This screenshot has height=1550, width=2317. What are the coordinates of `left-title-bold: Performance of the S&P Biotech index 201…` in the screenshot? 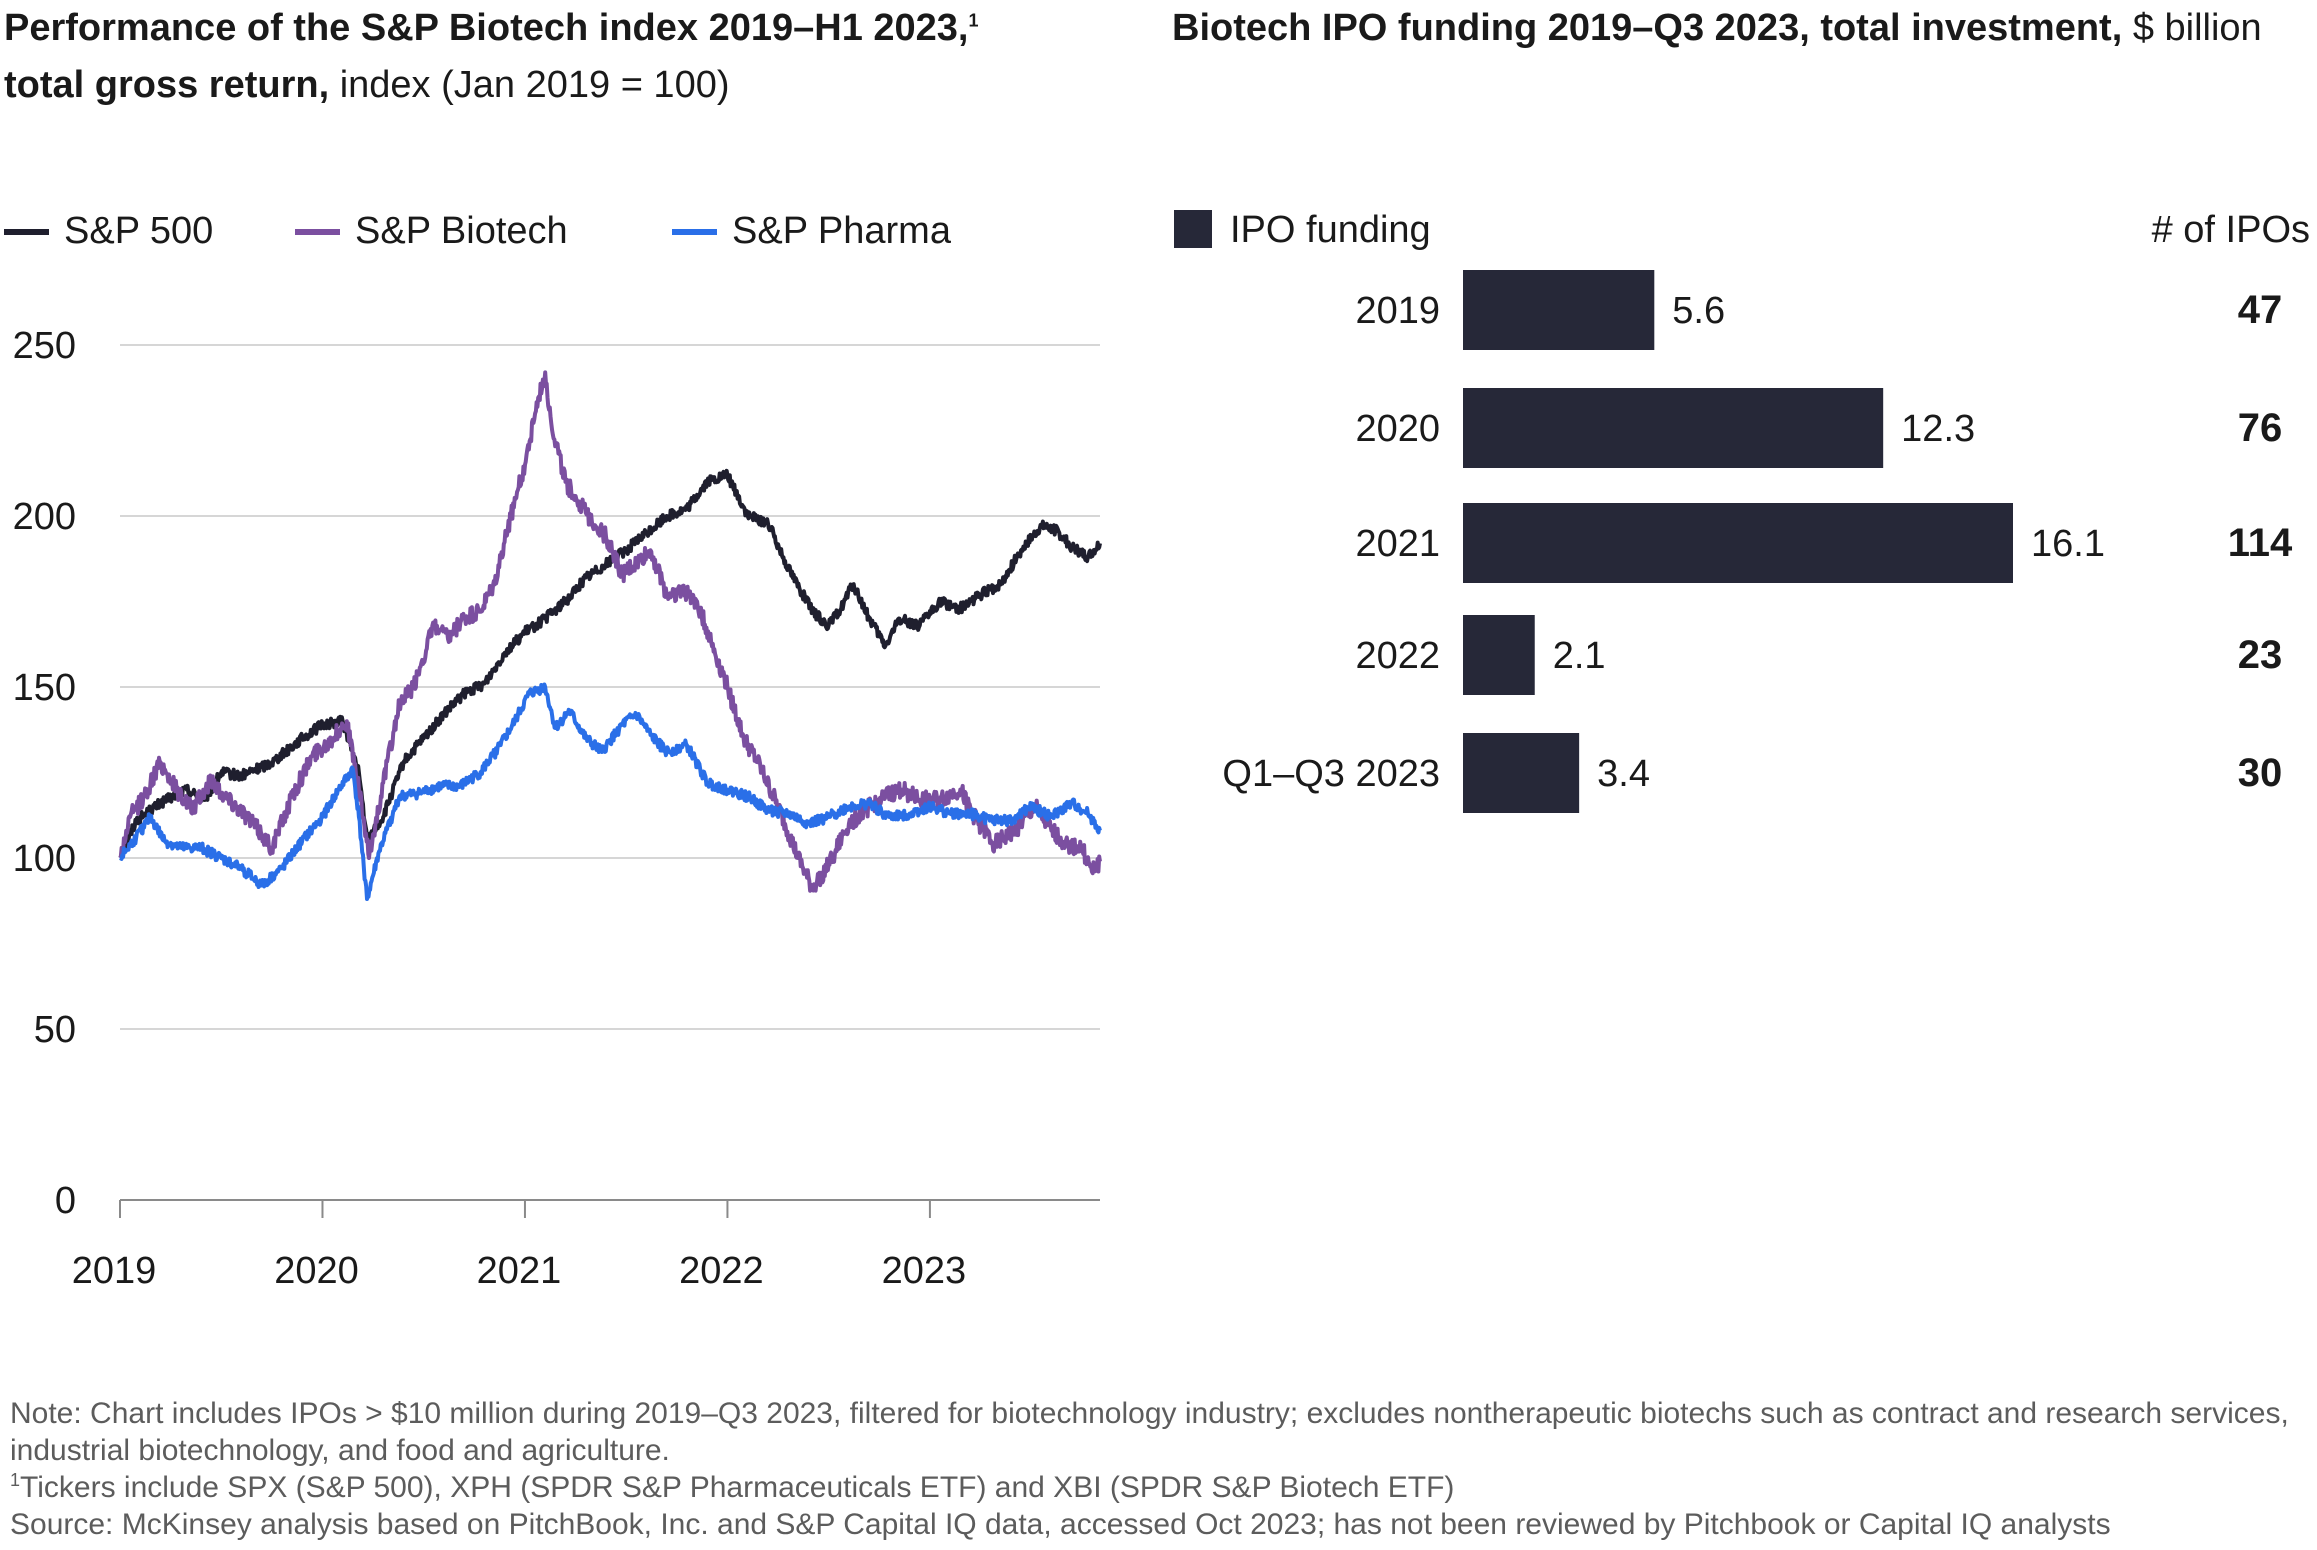 It's located at (486, 28).